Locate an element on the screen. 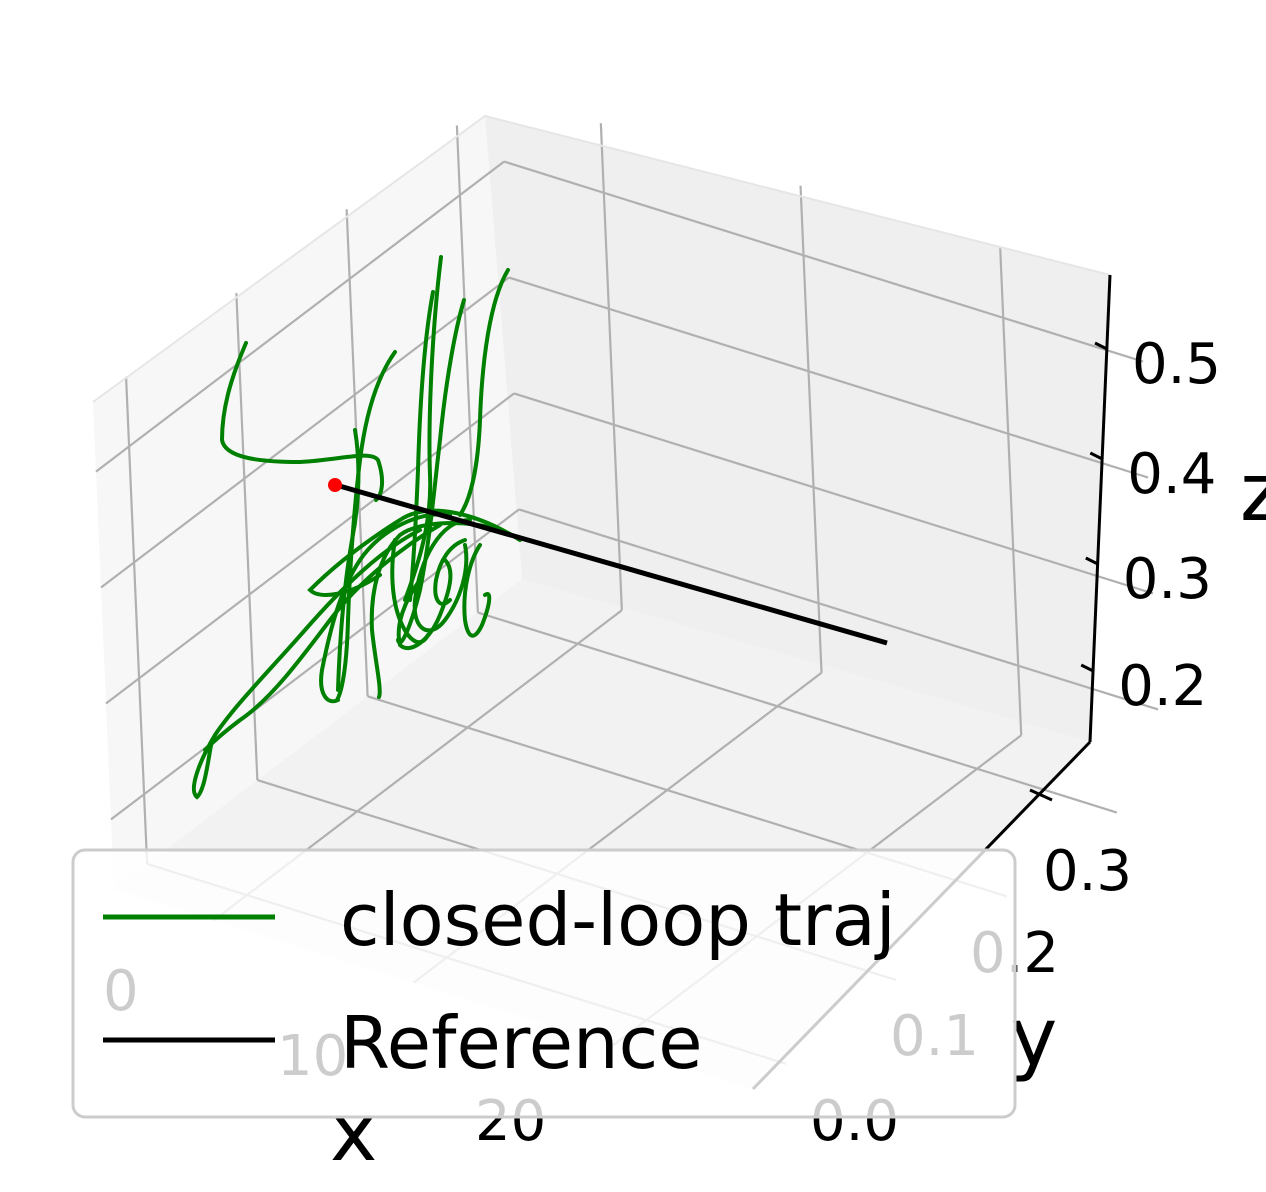  legend-label-reference: Reference is located at coordinates (521, 1043).